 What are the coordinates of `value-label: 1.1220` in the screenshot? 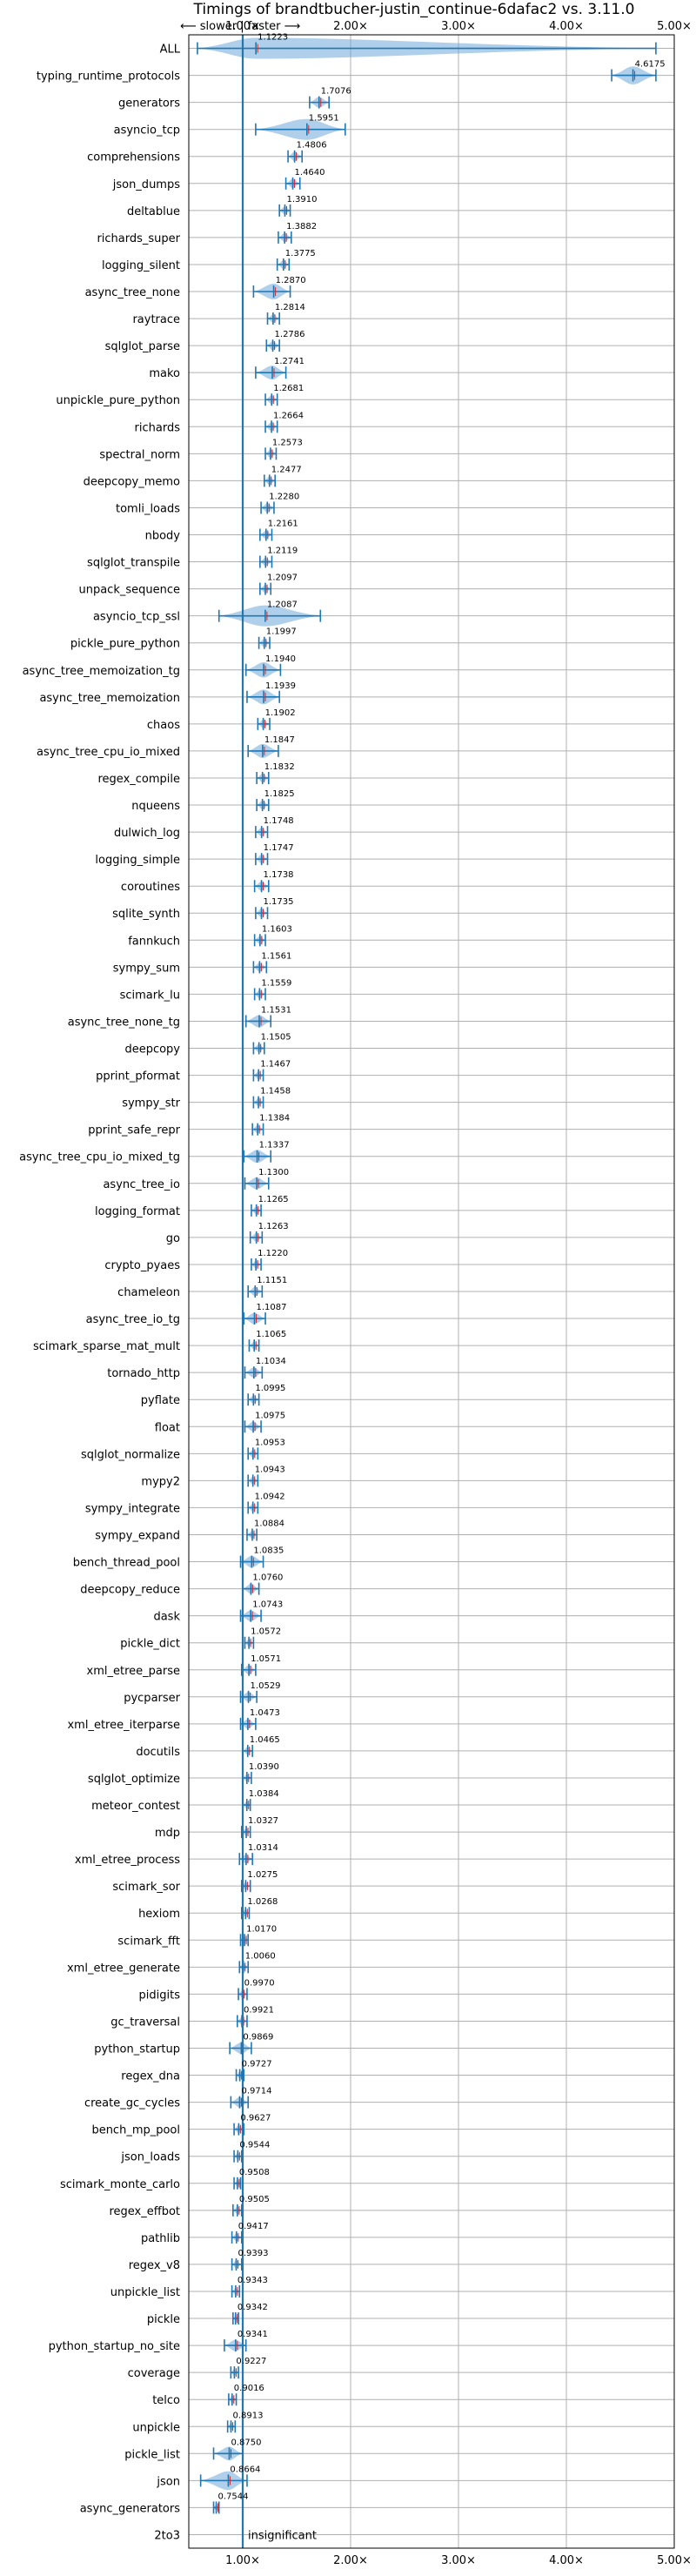 It's located at (273, 1253).